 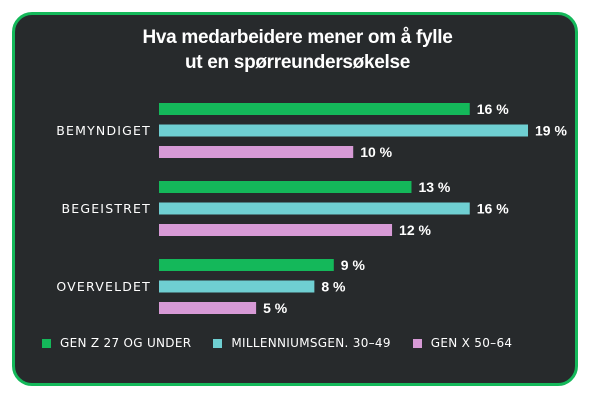 What do you see at coordinates (417, 343) in the screenshot?
I see `legend-swatch-gen-x` at bounding box center [417, 343].